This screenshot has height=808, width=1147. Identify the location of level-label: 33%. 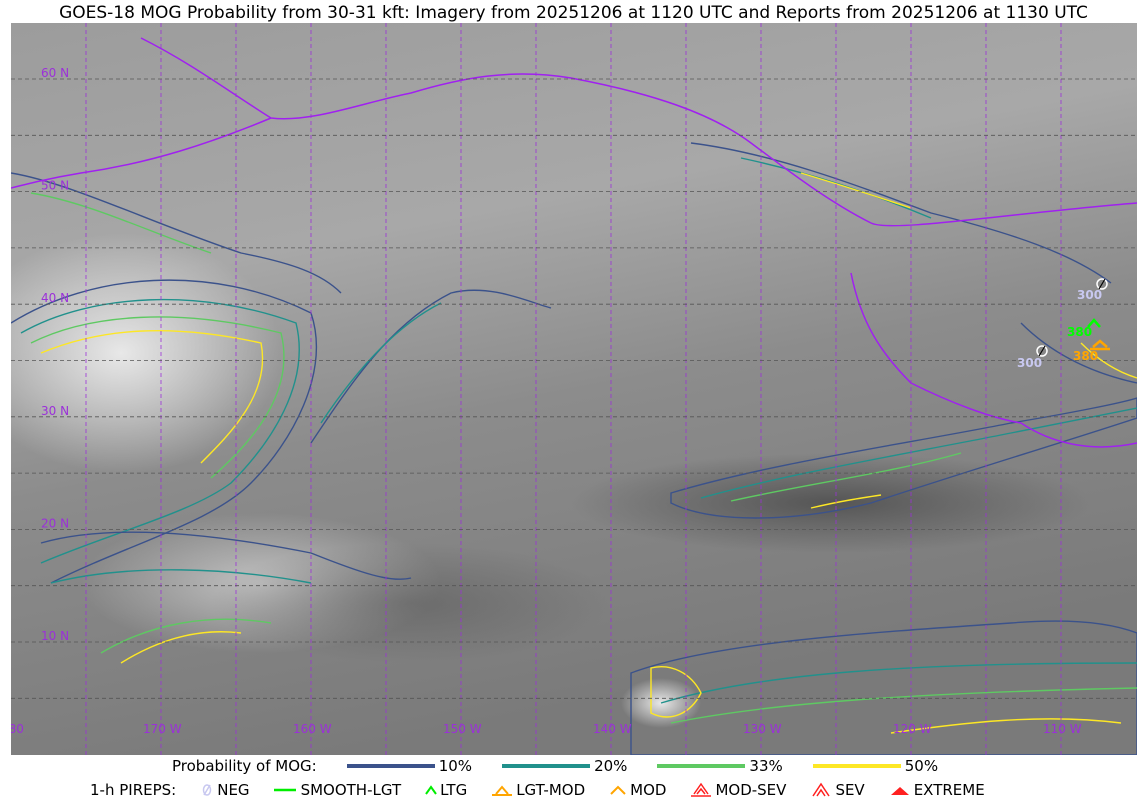
(766, 766).